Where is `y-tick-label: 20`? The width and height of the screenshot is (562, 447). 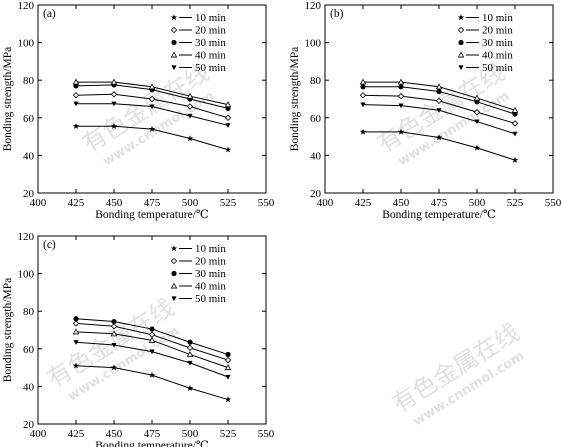
y-tick-label: 20 is located at coordinates (29, 425).